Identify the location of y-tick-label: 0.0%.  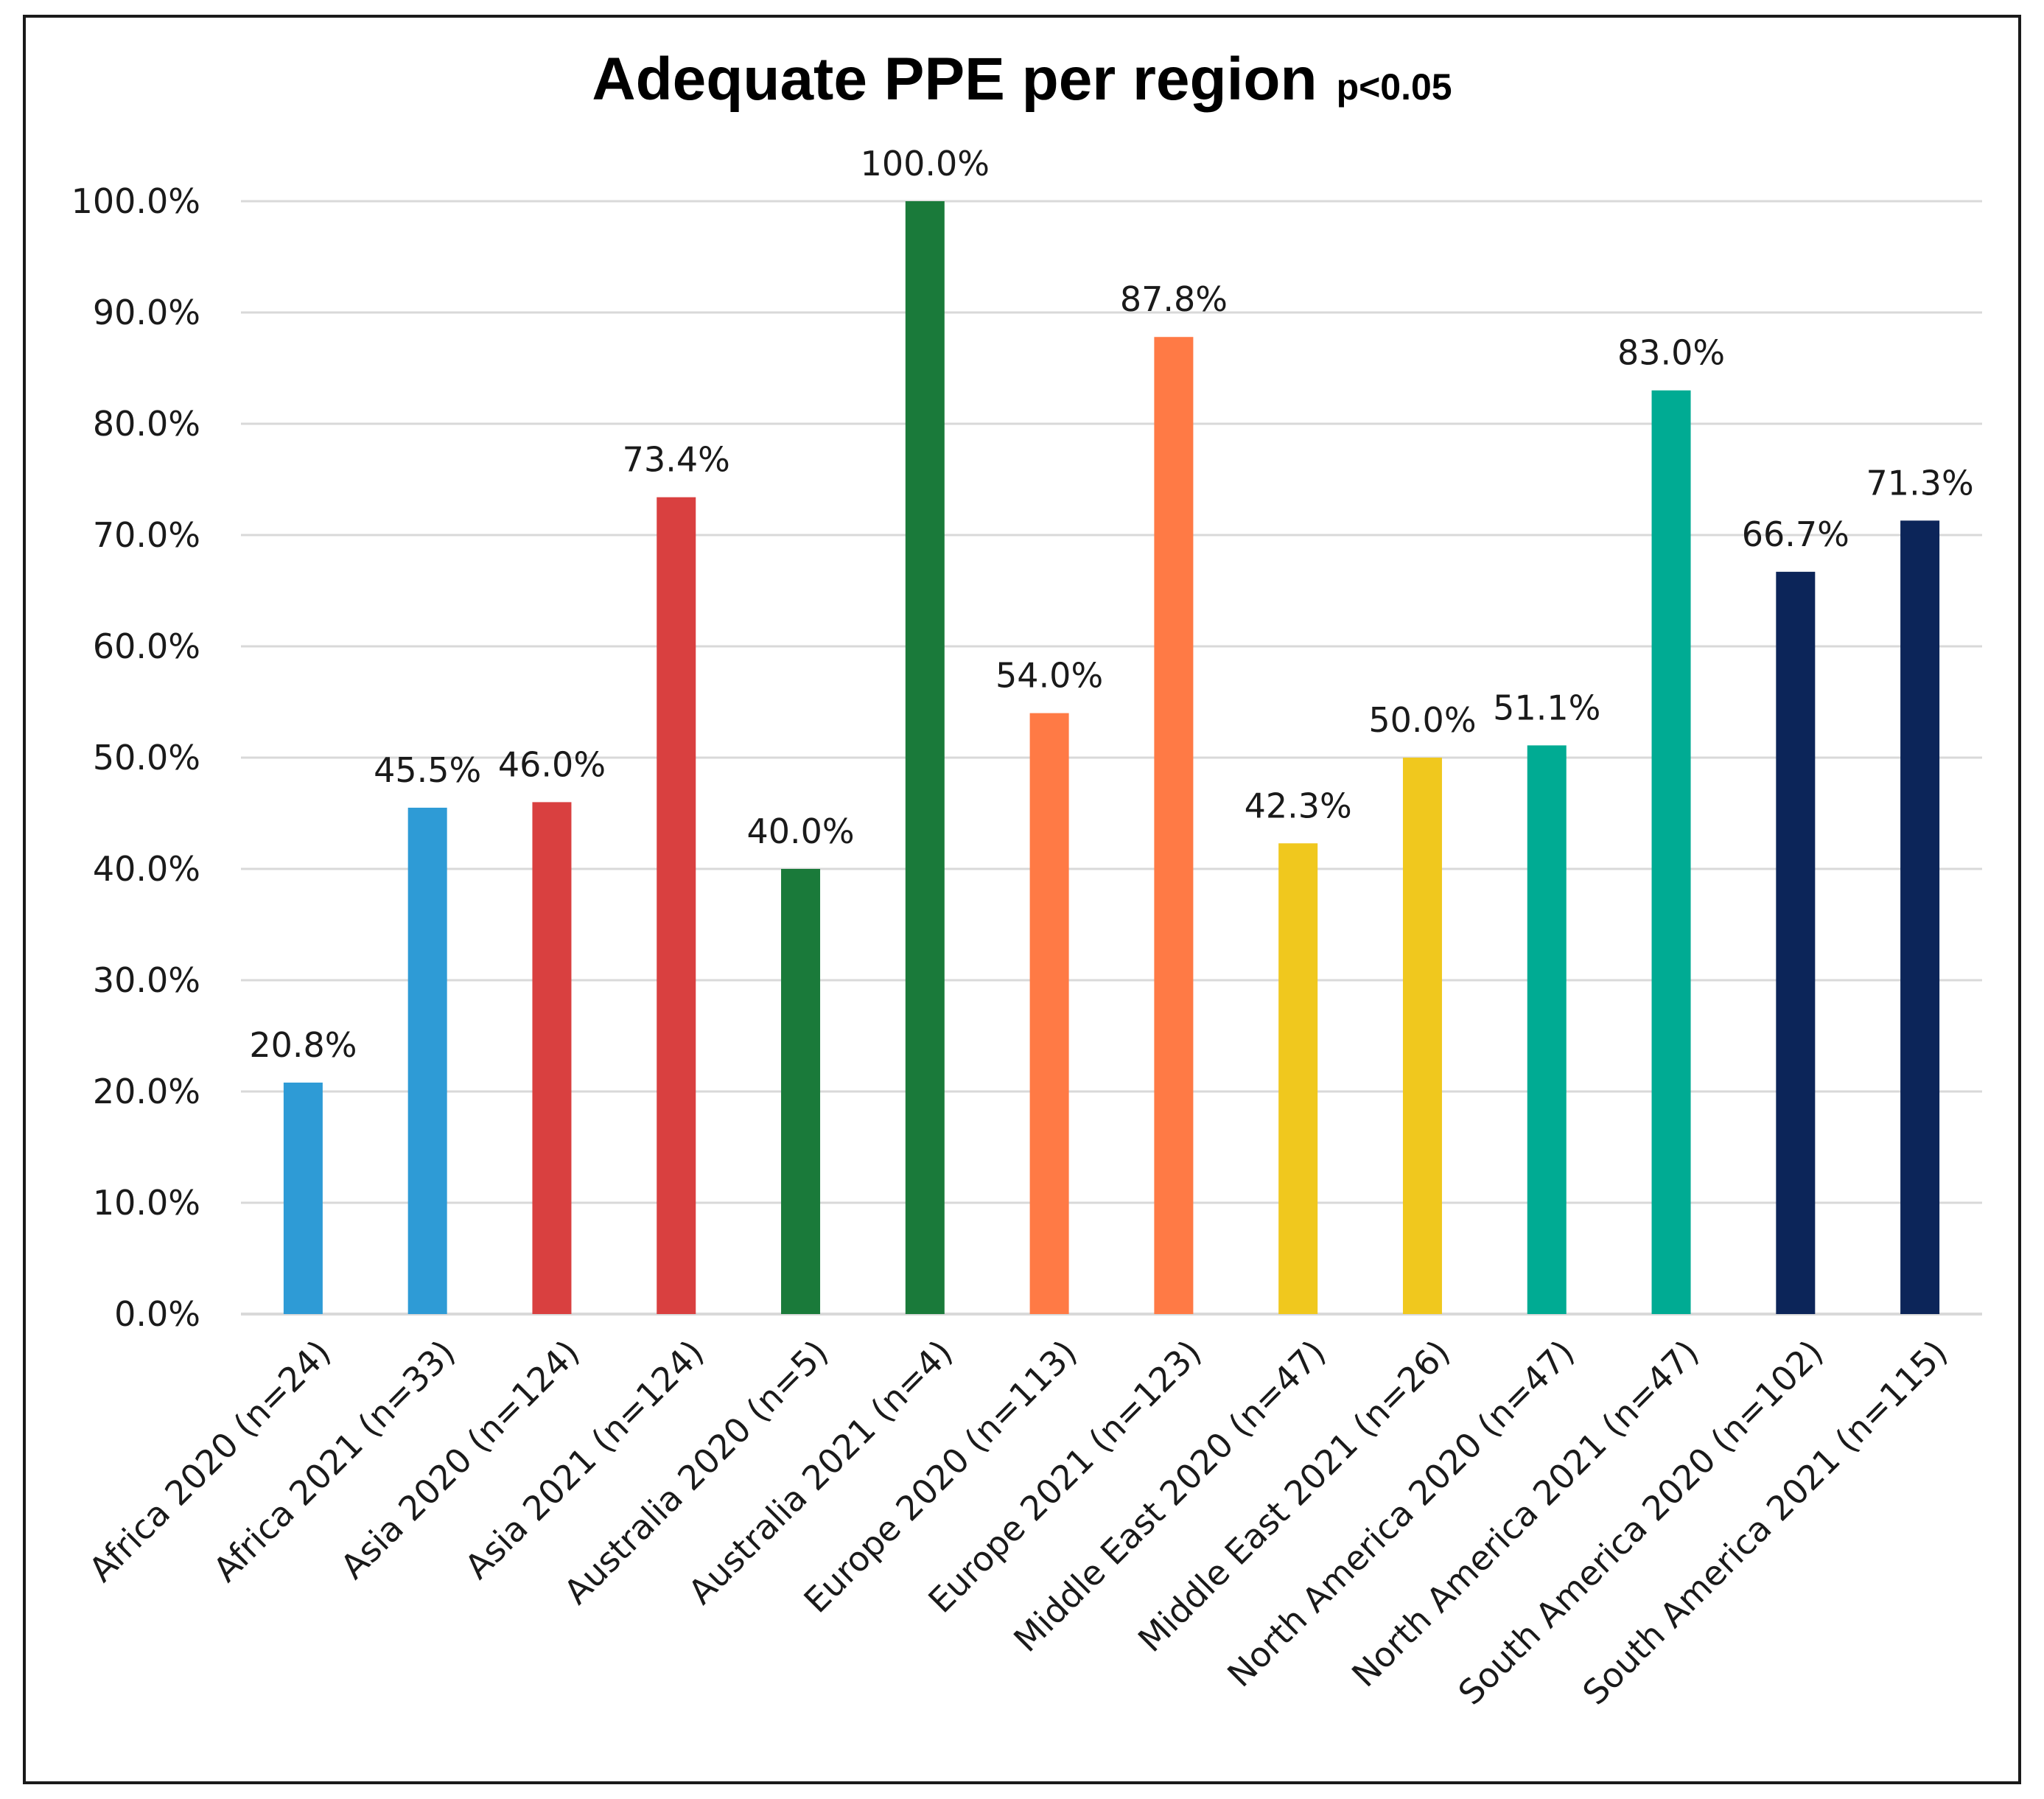
(157, 1314).